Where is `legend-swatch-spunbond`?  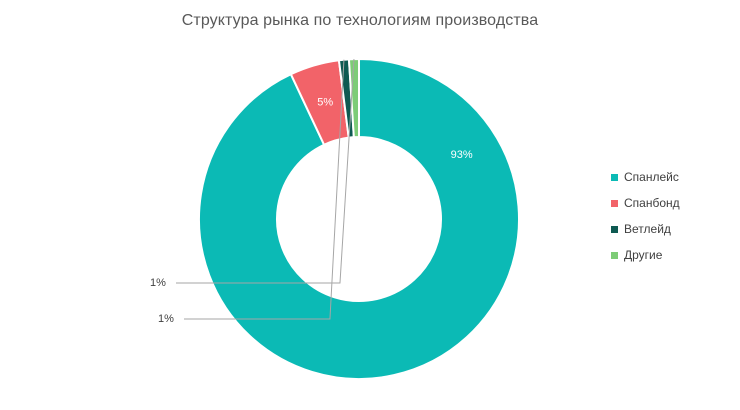
legend-swatch-spunbond is located at coordinates (614, 203).